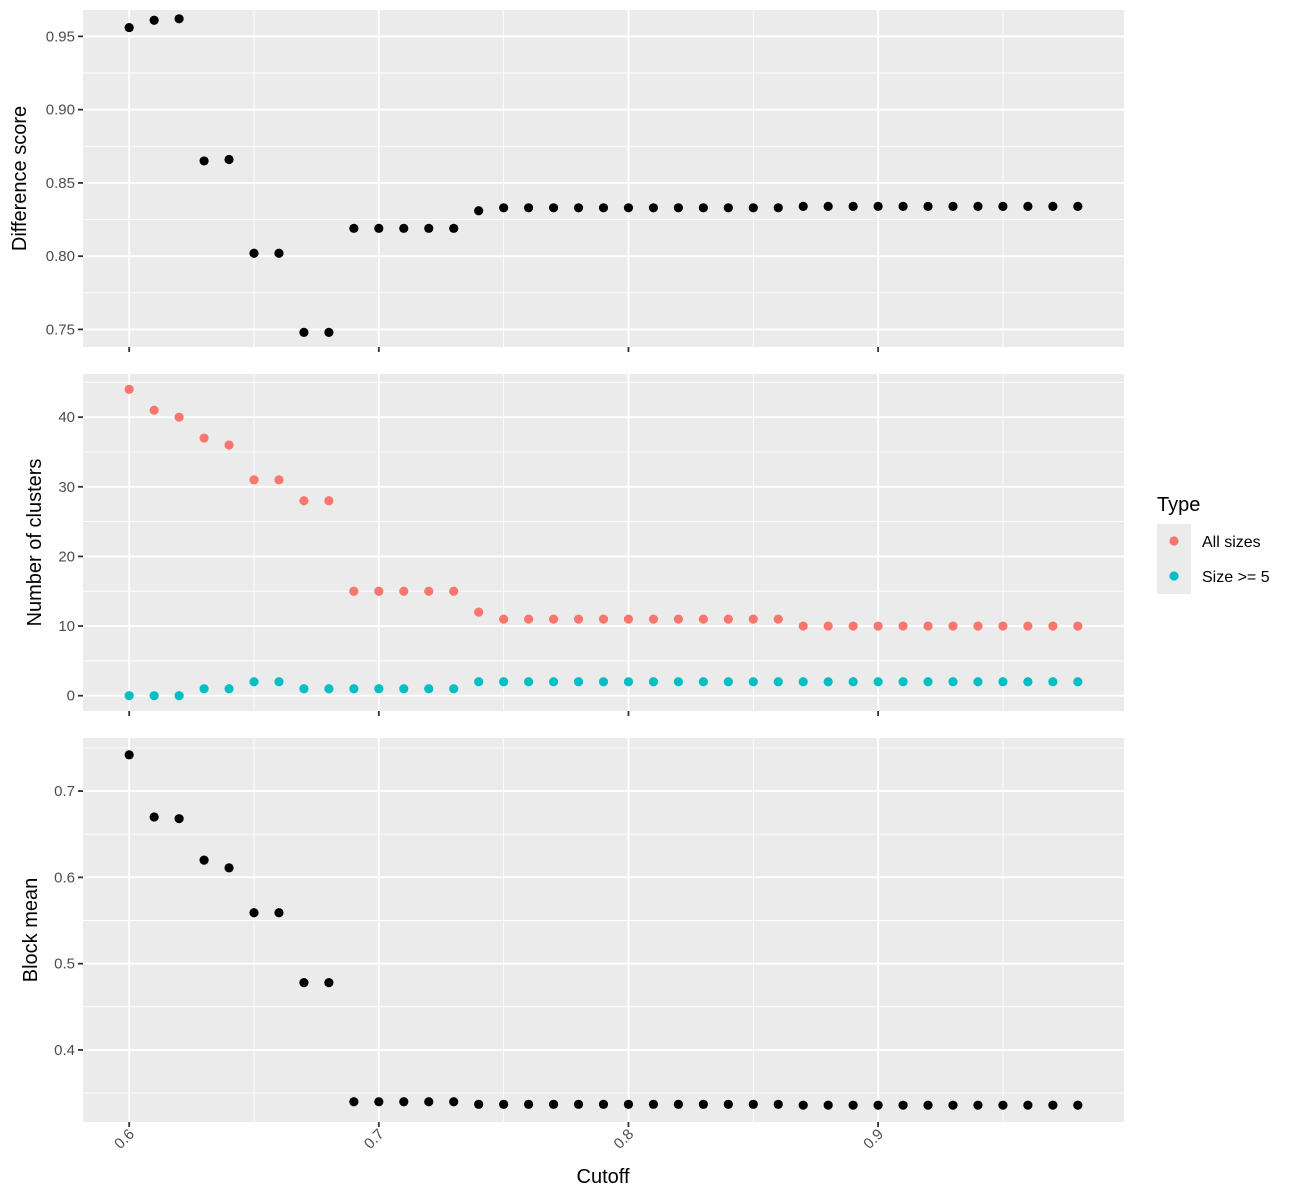  What do you see at coordinates (66, 487) in the screenshot?
I see `y-tick-label: 30` at bounding box center [66, 487].